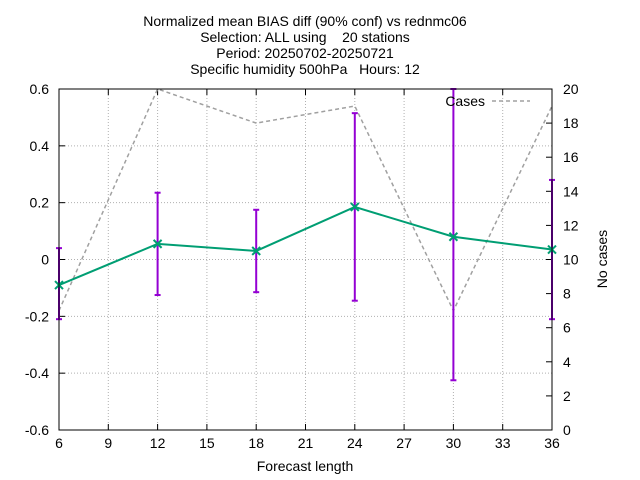 This screenshot has height=480, width=640. I want to click on title-line-2: Selection: ALL using 20 stations, so click(305, 37).